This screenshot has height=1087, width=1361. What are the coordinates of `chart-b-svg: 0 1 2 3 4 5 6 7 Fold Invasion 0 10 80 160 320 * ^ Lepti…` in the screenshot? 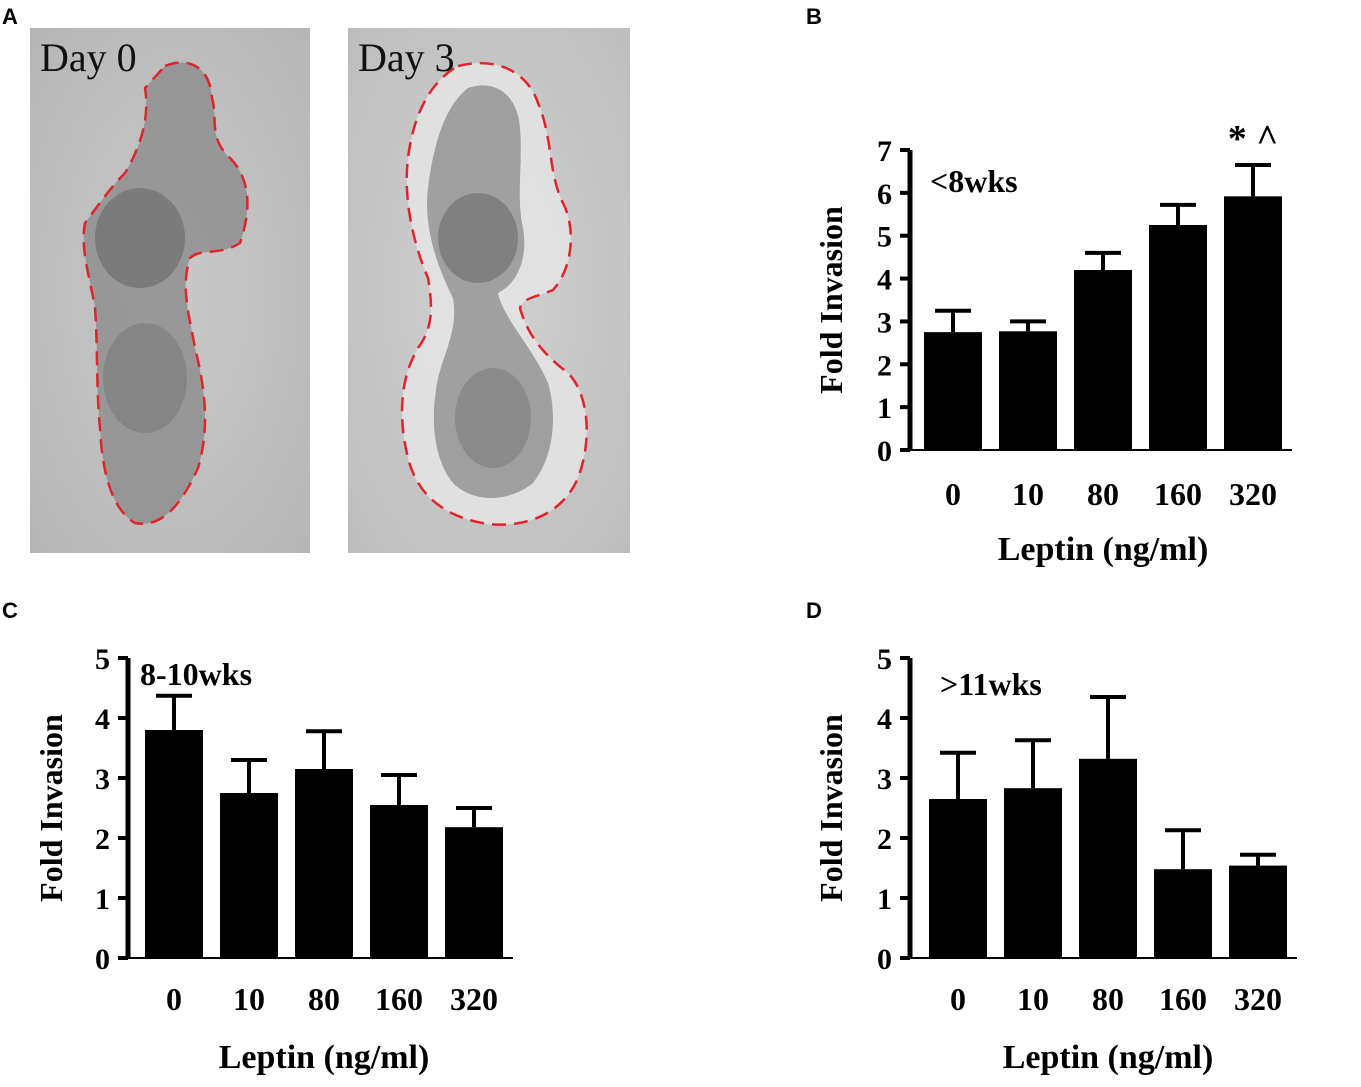 It's located at (1052, 343).